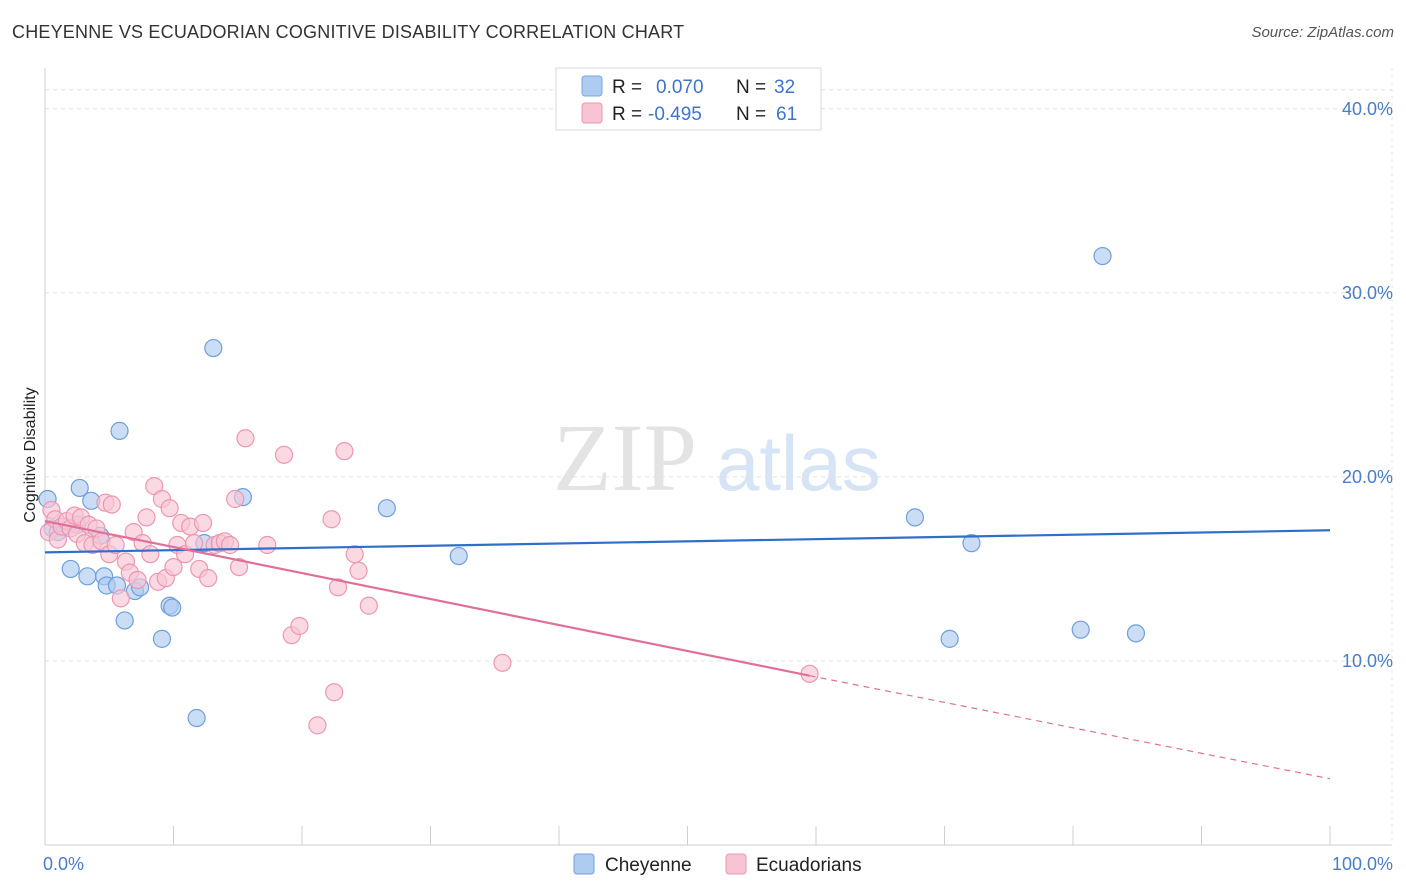 The height and width of the screenshot is (892, 1406). I want to click on legend-n-label-ecuadorians: N =, so click(751, 114).